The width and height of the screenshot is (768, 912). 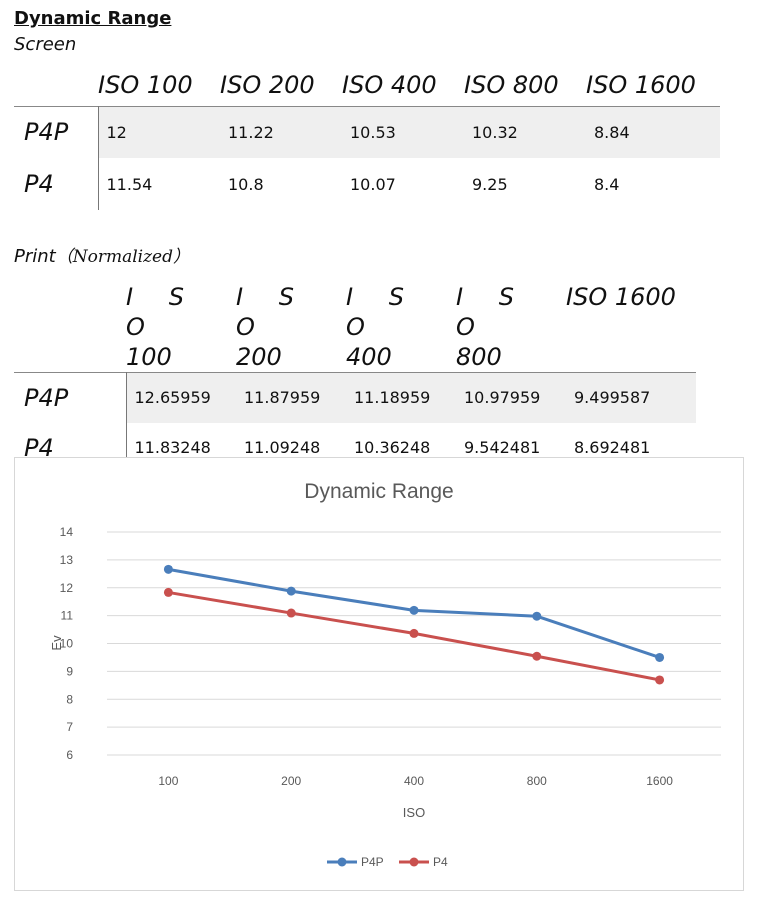 I want to click on x-tick-labels: 100 200 400 800 1600, so click(x=415, y=781).